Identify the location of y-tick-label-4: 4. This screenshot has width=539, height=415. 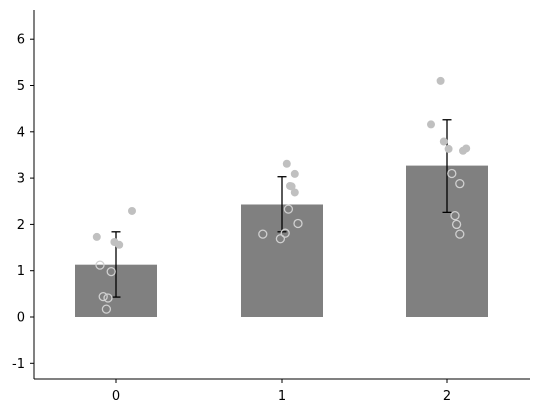
(21, 132).